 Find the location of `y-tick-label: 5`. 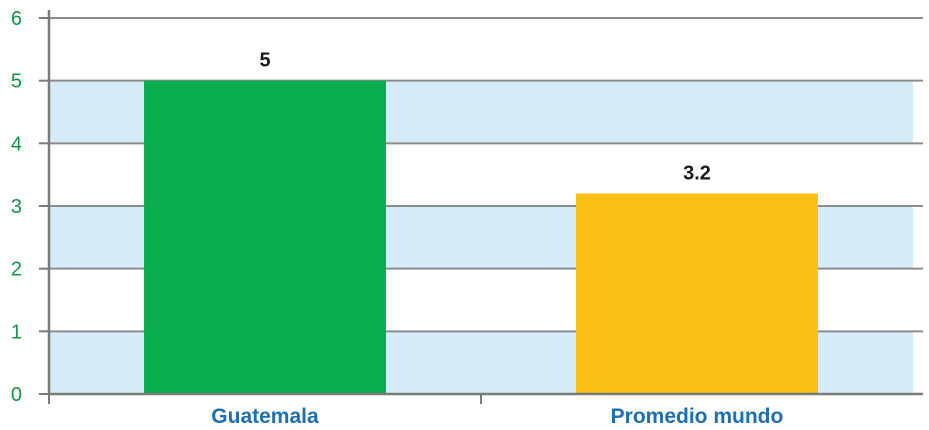

y-tick-label: 5 is located at coordinates (16, 82).